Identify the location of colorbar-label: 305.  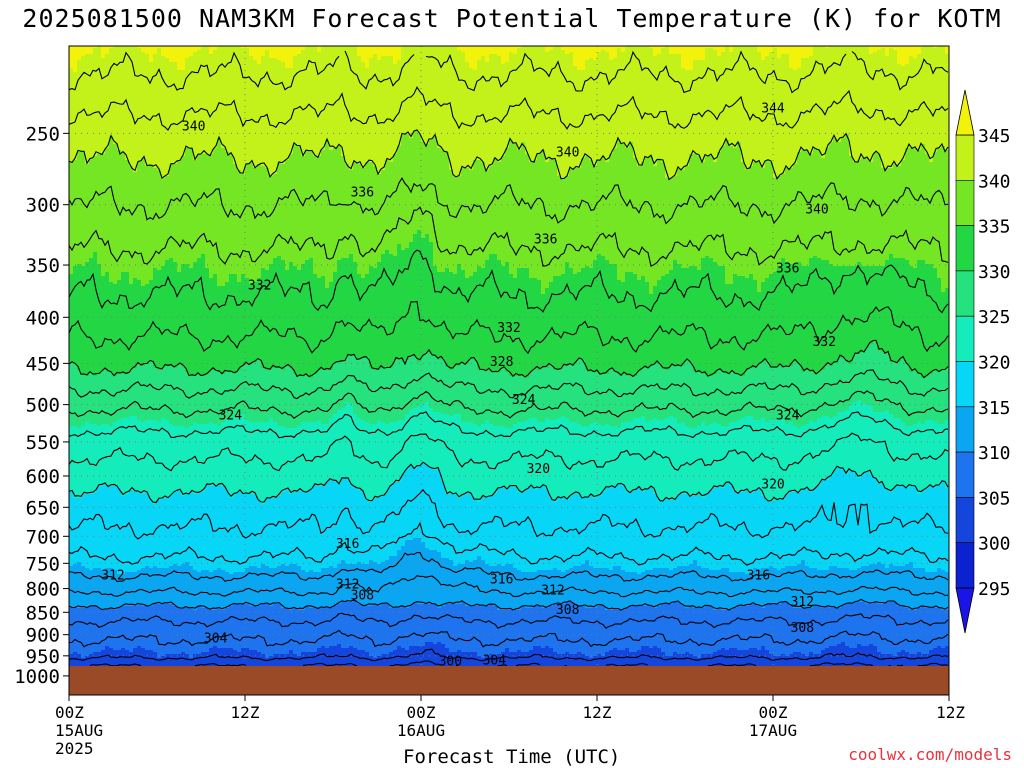
(994, 498).